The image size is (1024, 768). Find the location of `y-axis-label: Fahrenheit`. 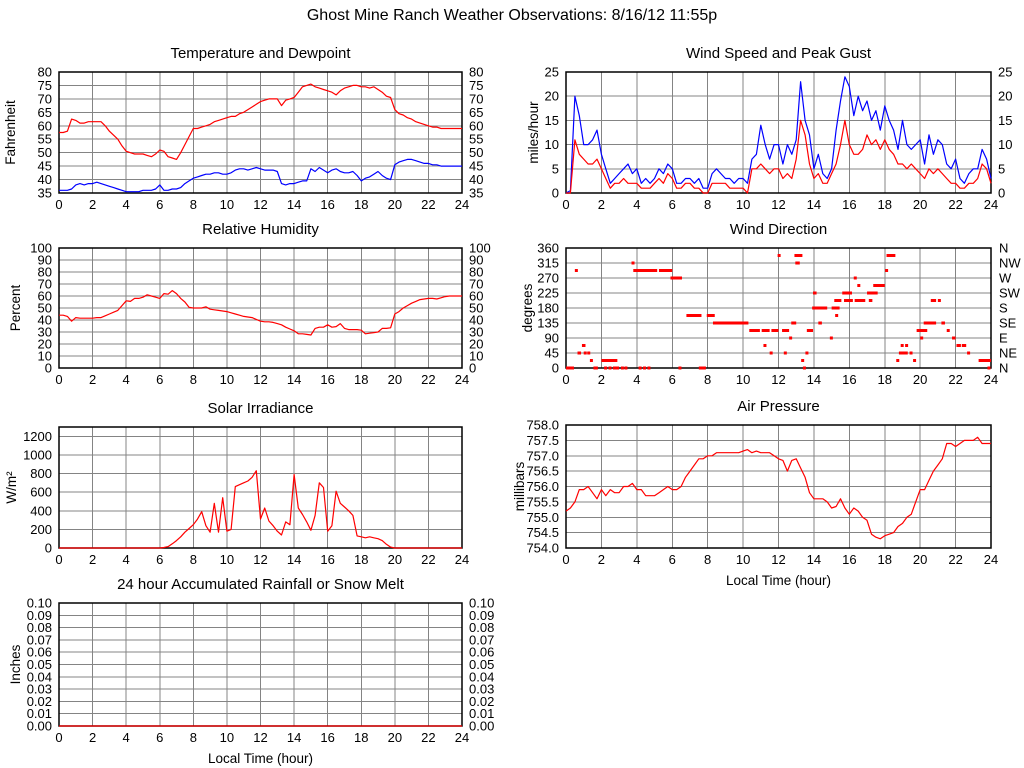

y-axis-label: Fahrenheit is located at coordinates (10, 132).